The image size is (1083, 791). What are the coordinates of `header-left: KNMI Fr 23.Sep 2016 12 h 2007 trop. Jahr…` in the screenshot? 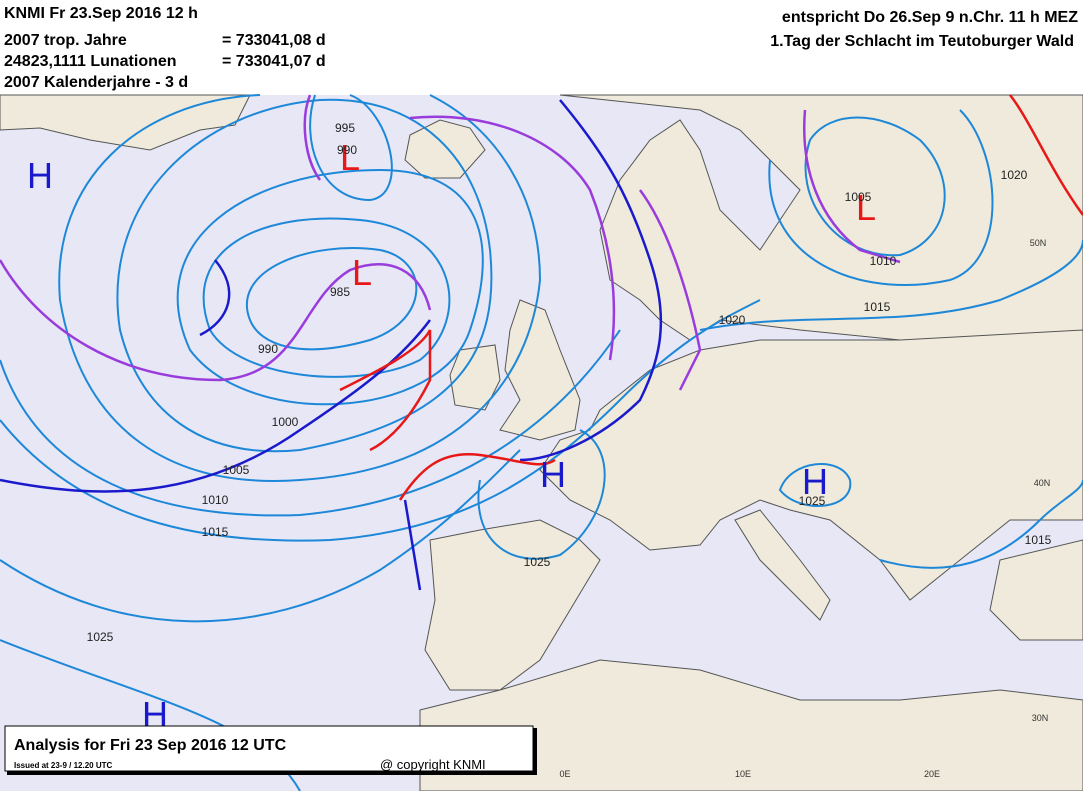 It's located at (165, 48).